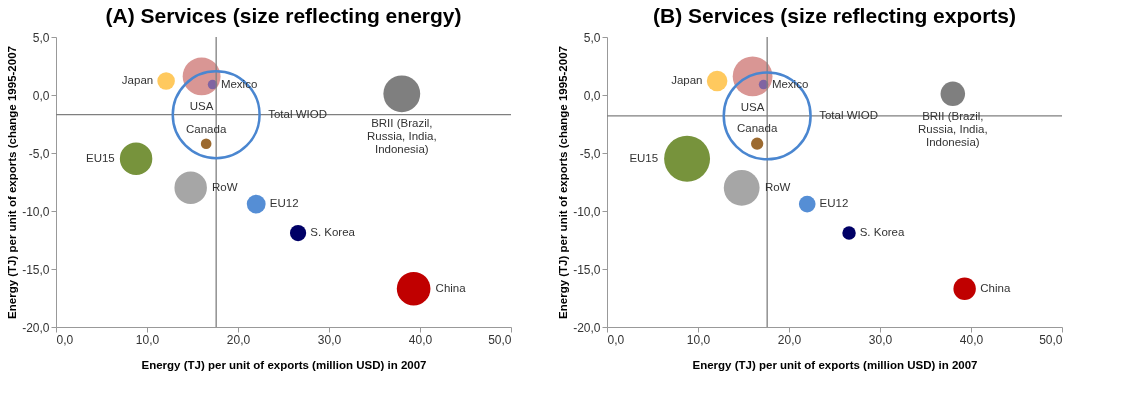 The width and height of the screenshot is (1147, 407). Describe the element at coordinates (283, 15) in the screenshot. I see `chart-title: (A) Services (size reflecting energy)` at that location.